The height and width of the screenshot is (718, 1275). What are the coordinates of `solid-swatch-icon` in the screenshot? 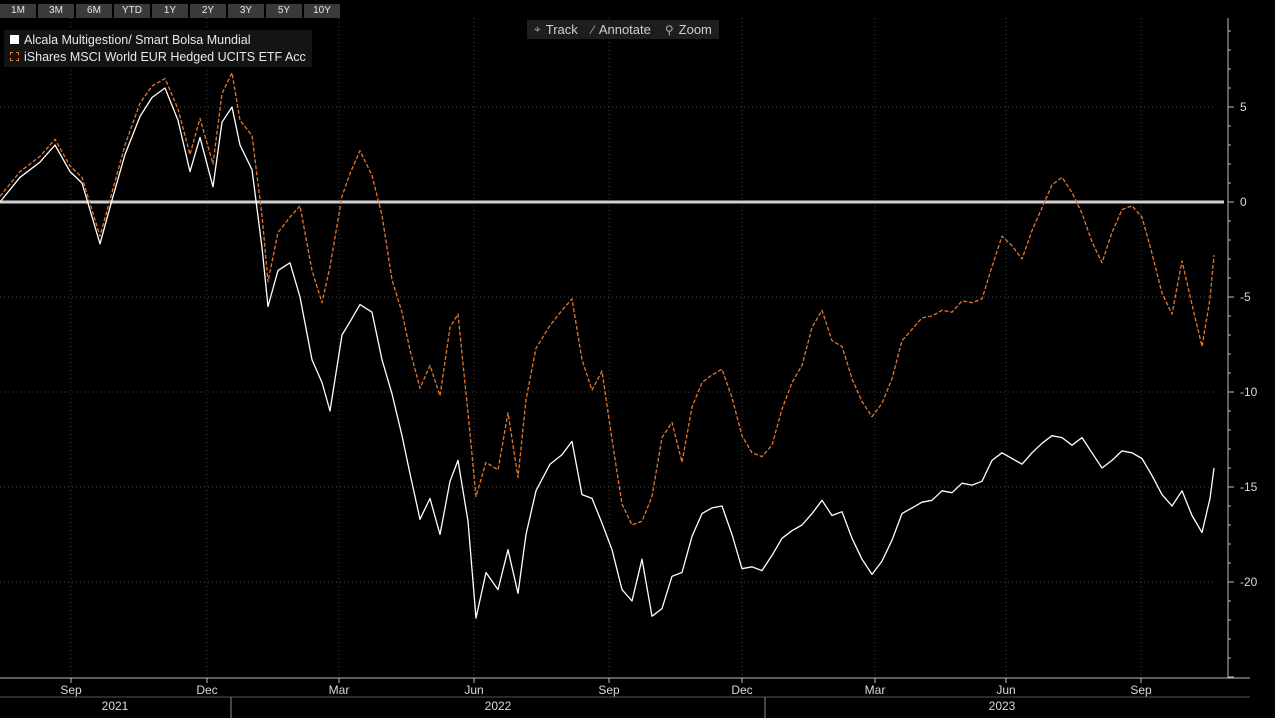 It's located at (14, 39).